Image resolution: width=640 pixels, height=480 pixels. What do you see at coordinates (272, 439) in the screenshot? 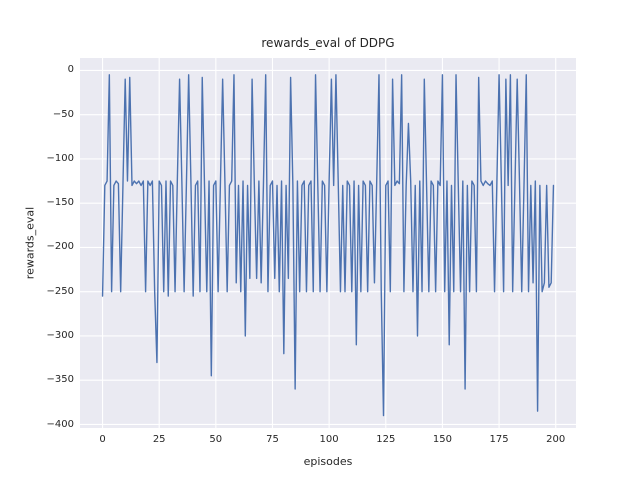
I see `x-tick-label: 75` at bounding box center [272, 439].